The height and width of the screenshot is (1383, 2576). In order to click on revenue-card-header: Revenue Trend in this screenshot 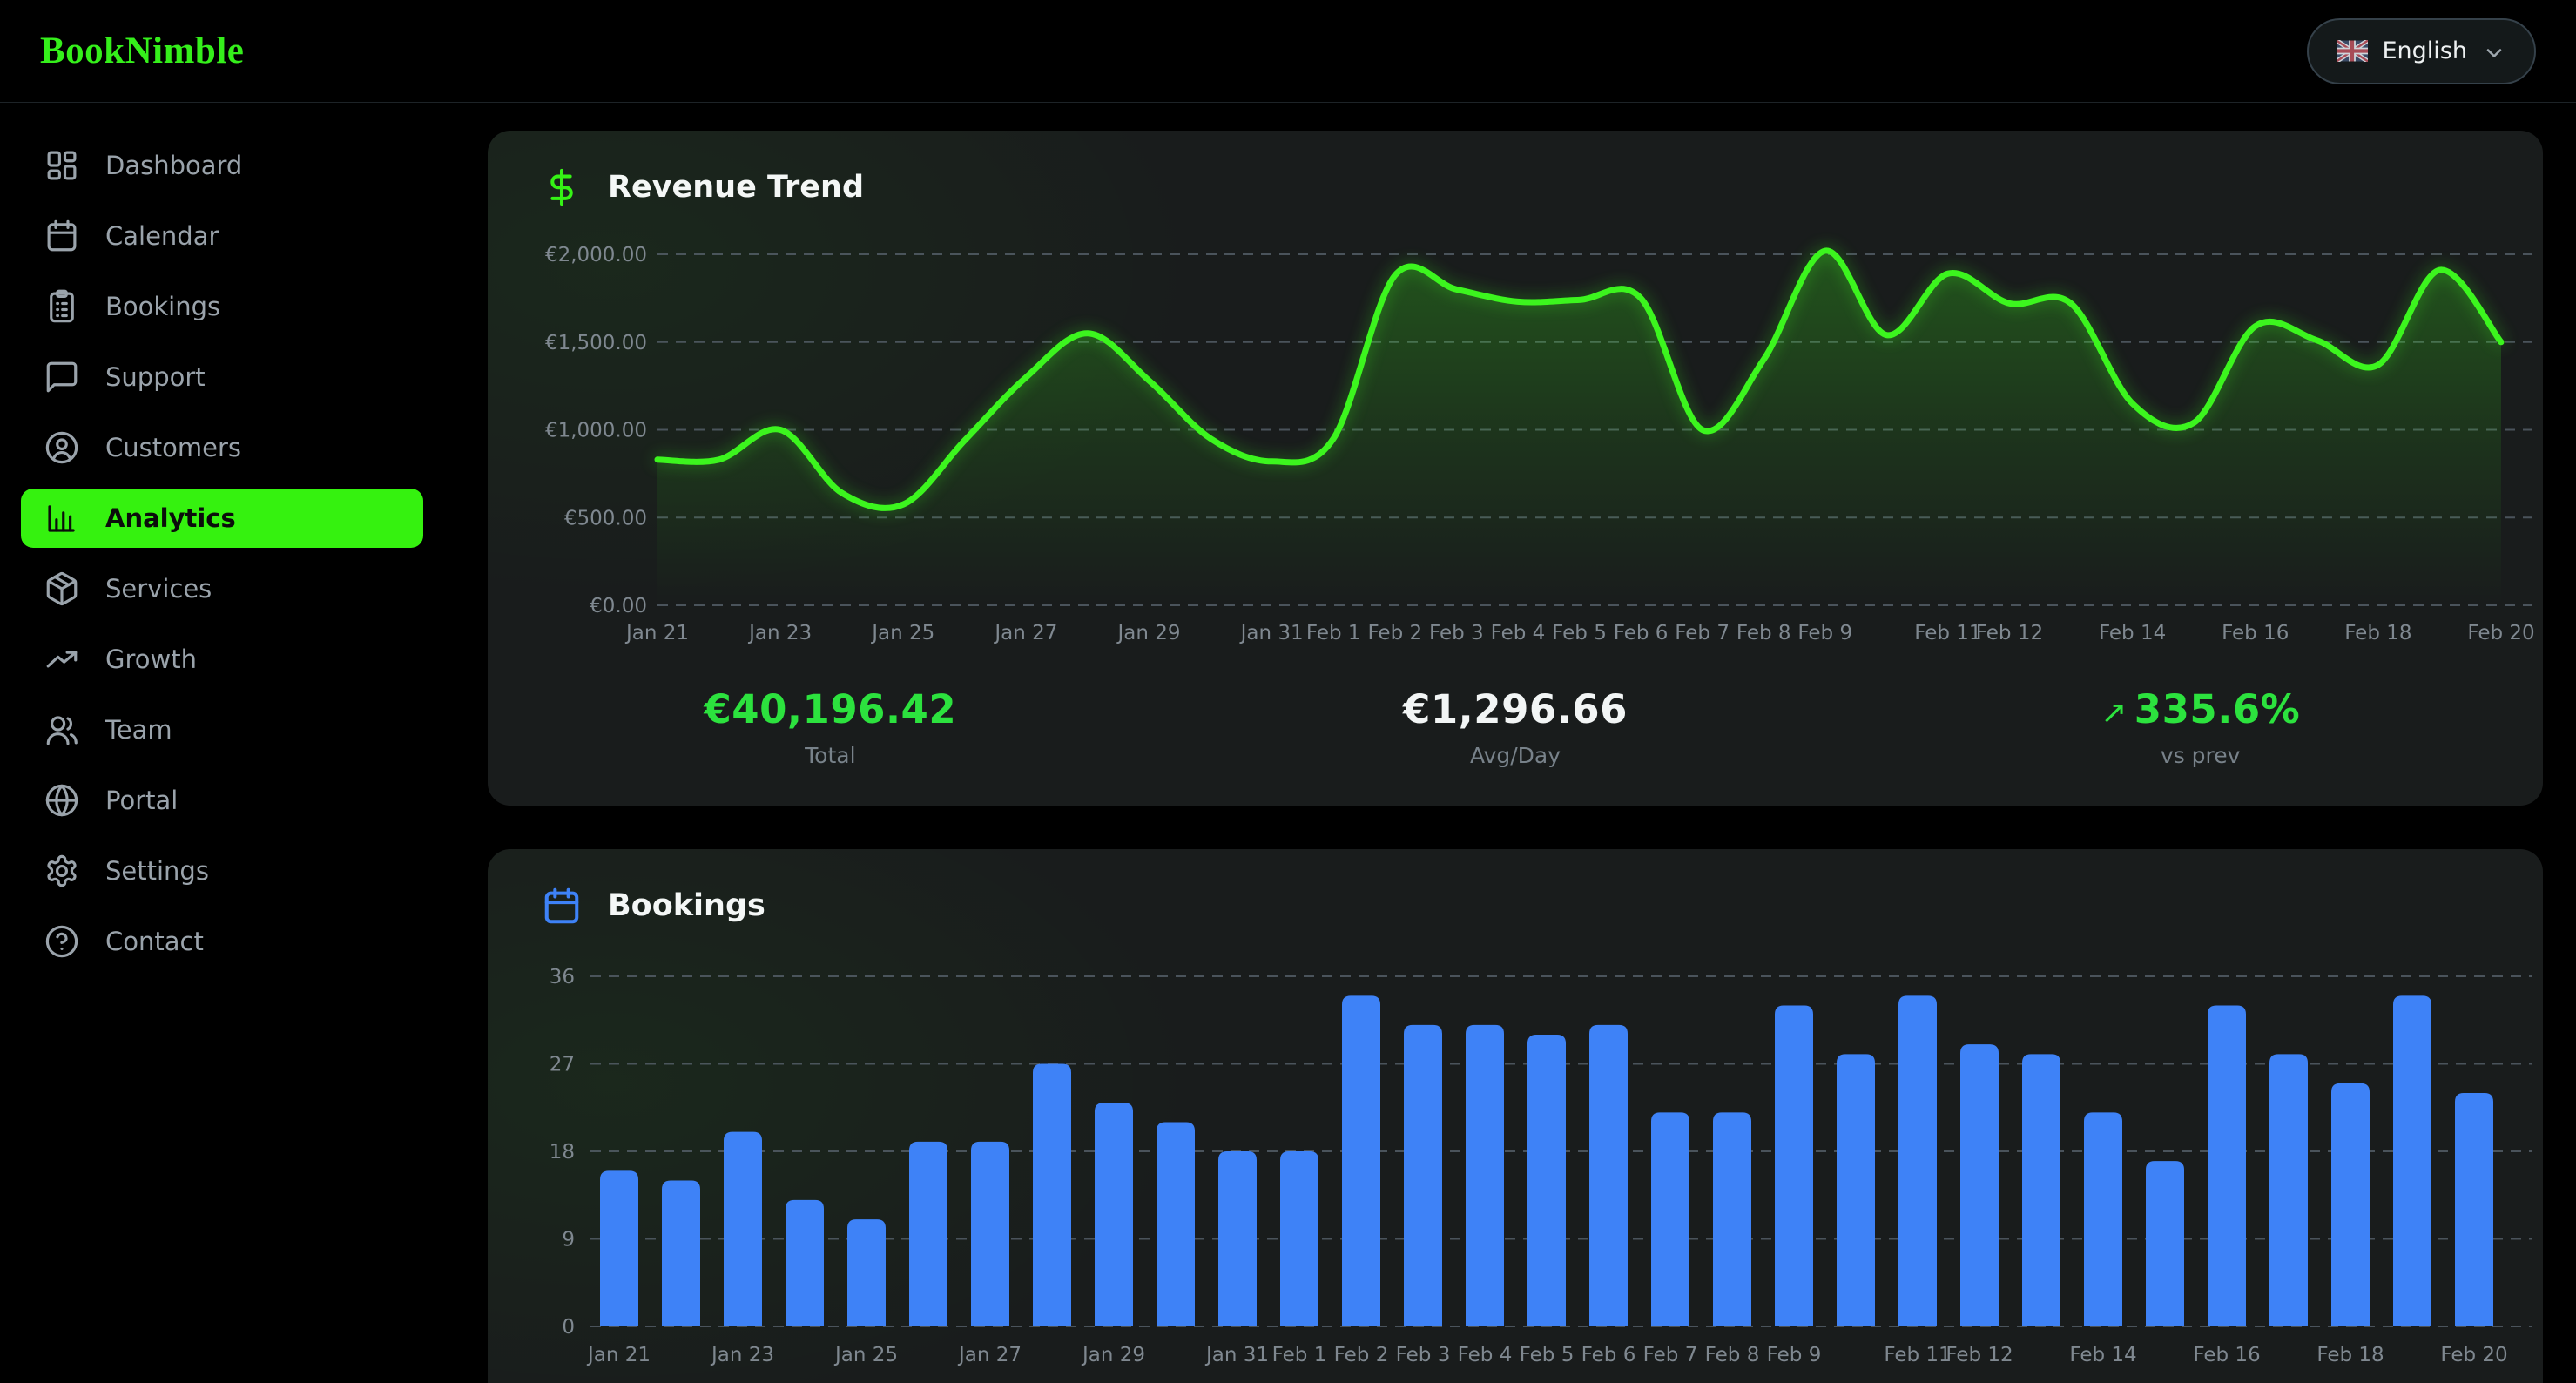, I will do `click(703, 187)`.